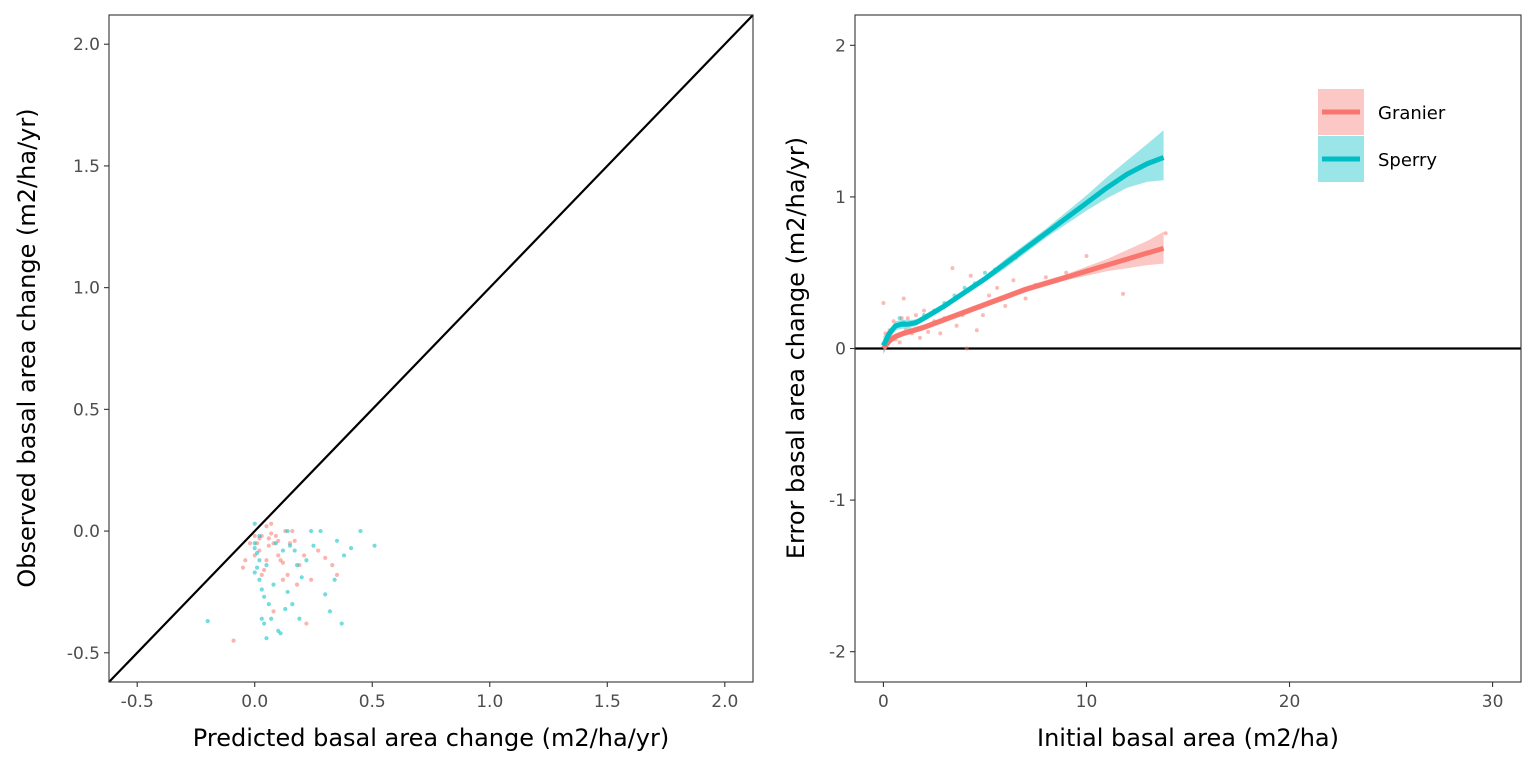 Image resolution: width=1536 pixels, height=768 pixels. I want to click on right-plot-area, so click(1188, 242).